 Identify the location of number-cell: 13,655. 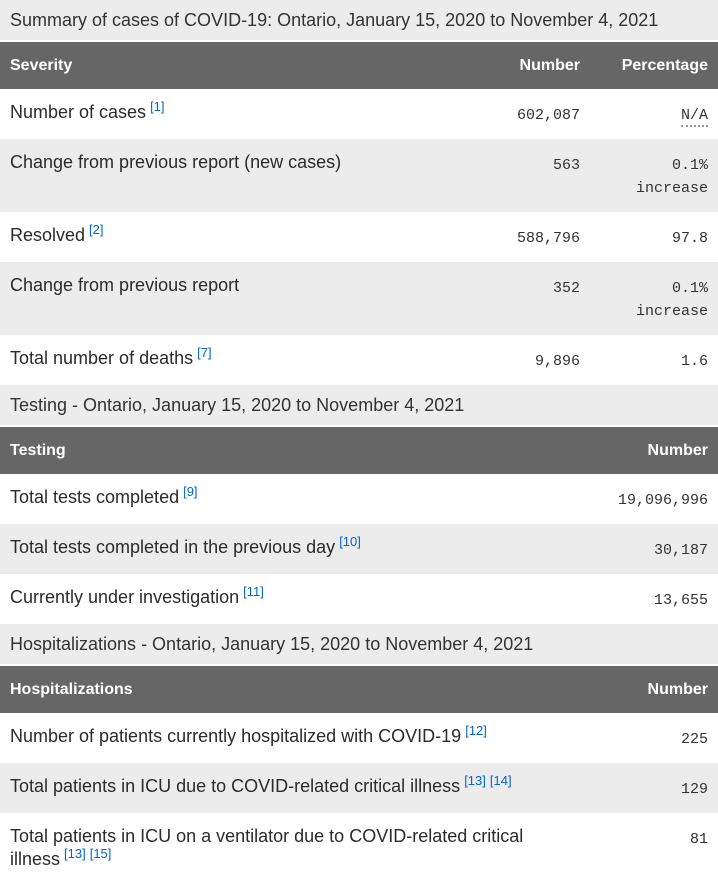
(680, 600).